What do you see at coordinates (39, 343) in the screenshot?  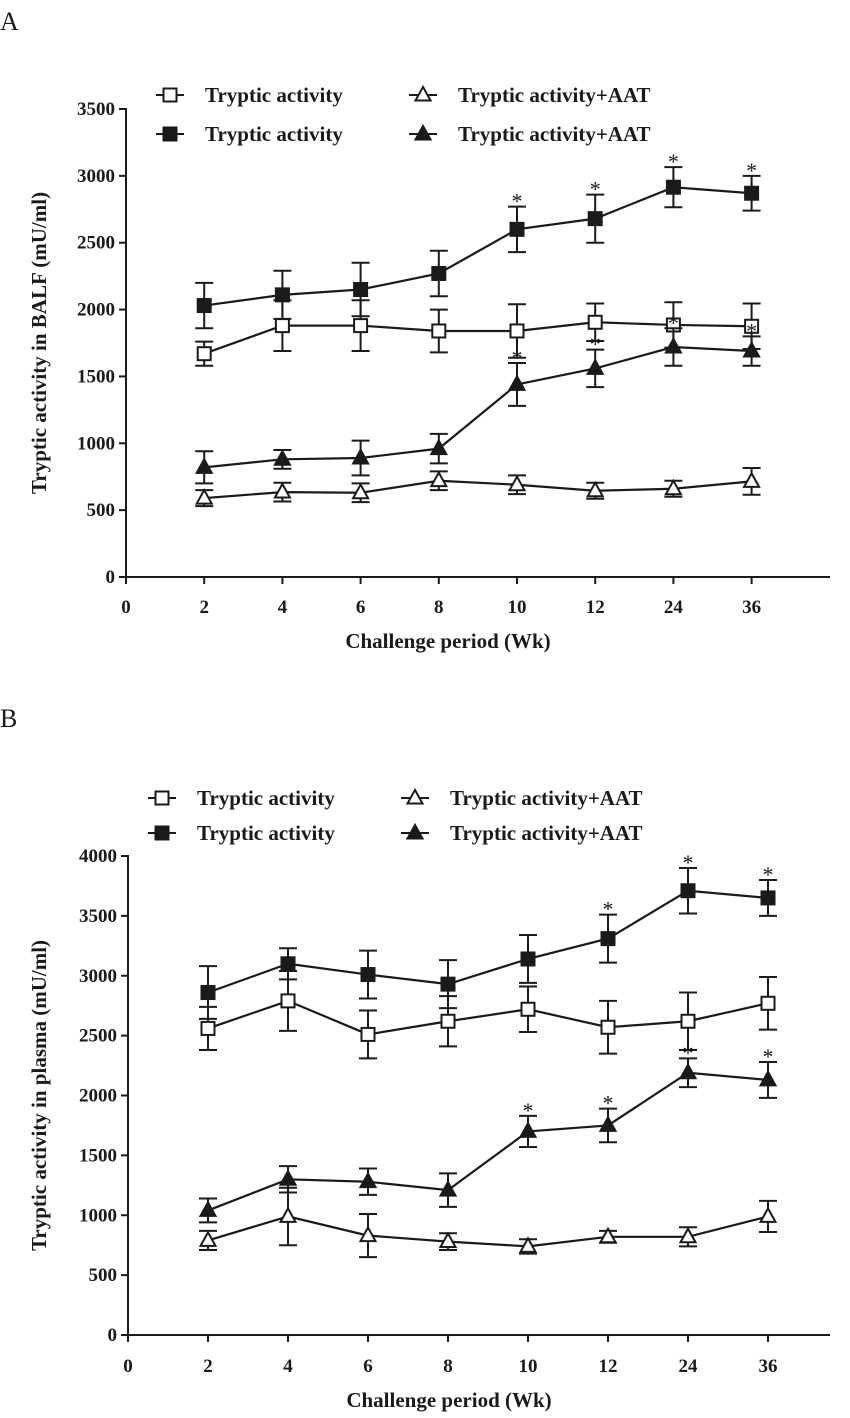 I see `y-axis-title: Tryptic activity in BALF (mU/ml)` at bounding box center [39, 343].